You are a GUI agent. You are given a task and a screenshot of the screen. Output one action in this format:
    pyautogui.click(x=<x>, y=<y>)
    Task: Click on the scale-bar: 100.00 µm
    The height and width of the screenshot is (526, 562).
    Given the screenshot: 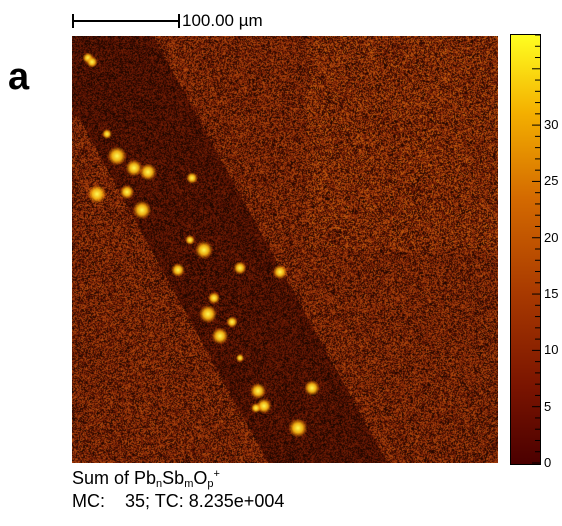 What is the action you would take?
    pyautogui.click(x=222, y=20)
    